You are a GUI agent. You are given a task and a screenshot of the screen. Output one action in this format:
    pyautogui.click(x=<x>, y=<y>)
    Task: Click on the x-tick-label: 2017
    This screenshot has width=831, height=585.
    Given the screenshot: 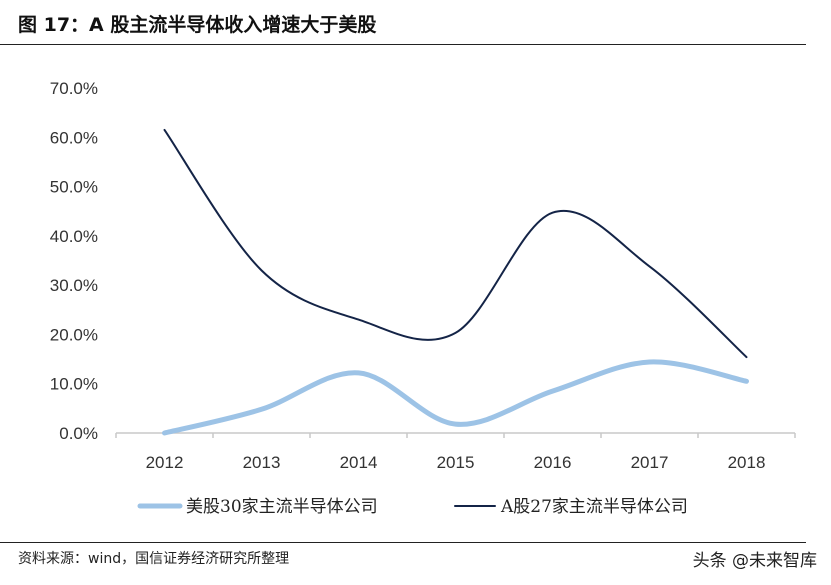 What is the action you would take?
    pyautogui.click(x=650, y=462)
    